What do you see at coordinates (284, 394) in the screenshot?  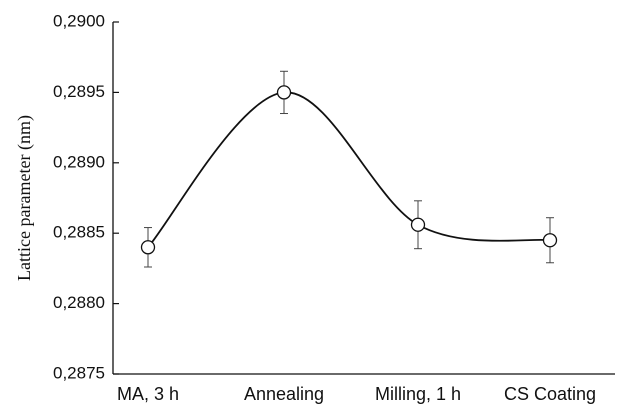 I see `x-tick-label: Annealing` at bounding box center [284, 394].